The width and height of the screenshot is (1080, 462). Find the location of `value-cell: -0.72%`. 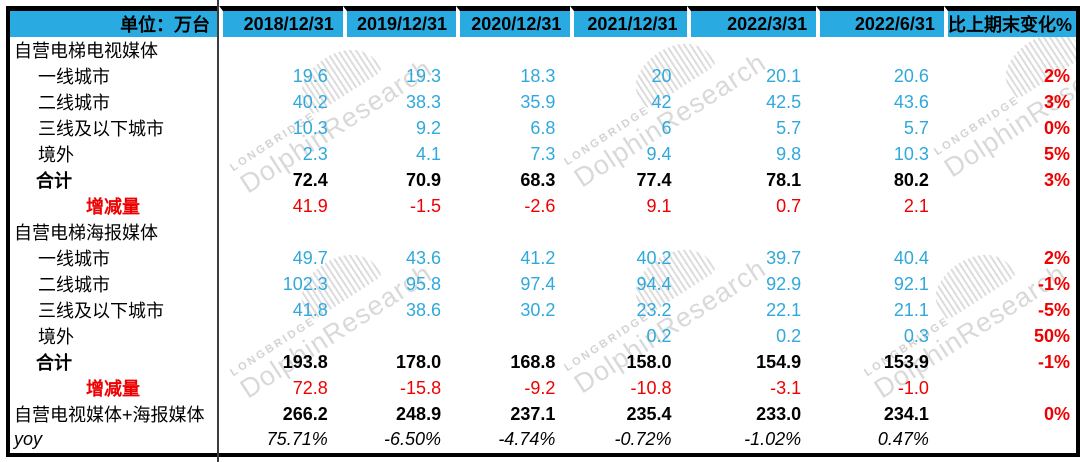

value-cell: -0.72% is located at coordinates (643, 439).